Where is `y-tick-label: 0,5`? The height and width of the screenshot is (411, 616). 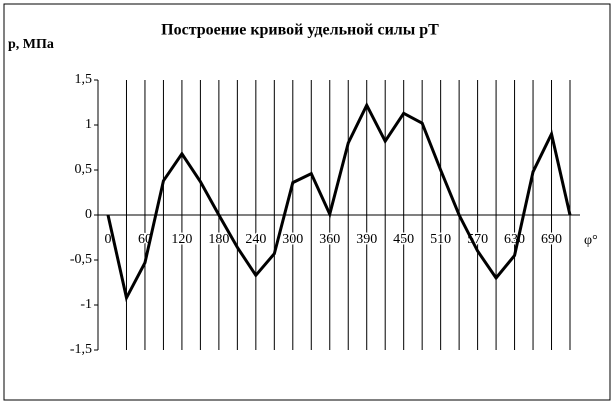 y-tick-label: 0,5 is located at coordinates (84, 169).